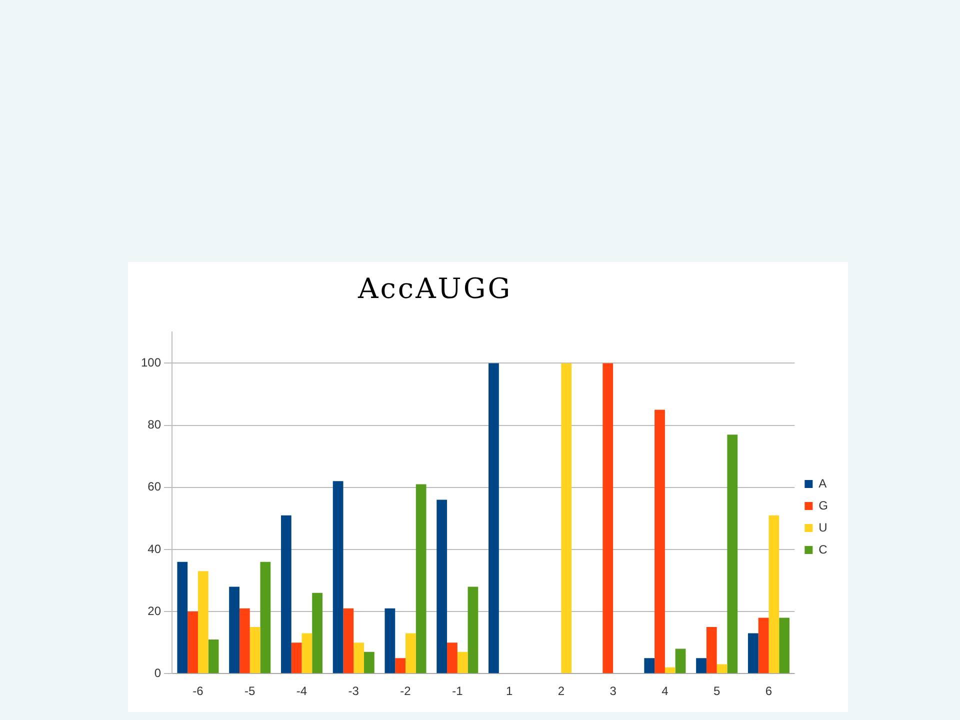  Describe the element at coordinates (768, 691) in the screenshot. I see `x-tick-label: 6` at that location.